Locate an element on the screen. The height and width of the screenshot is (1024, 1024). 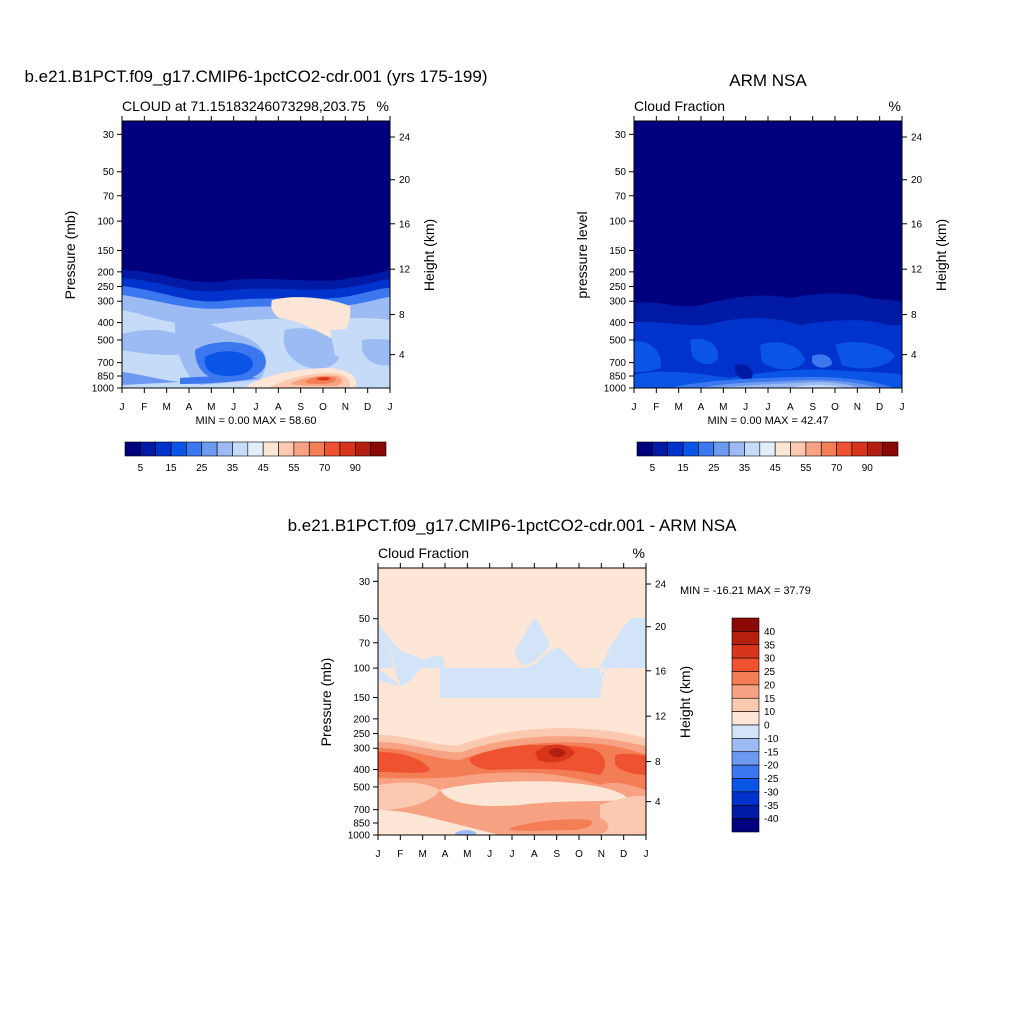
colorbar-label: -15 is located at coordinates (771, 752).